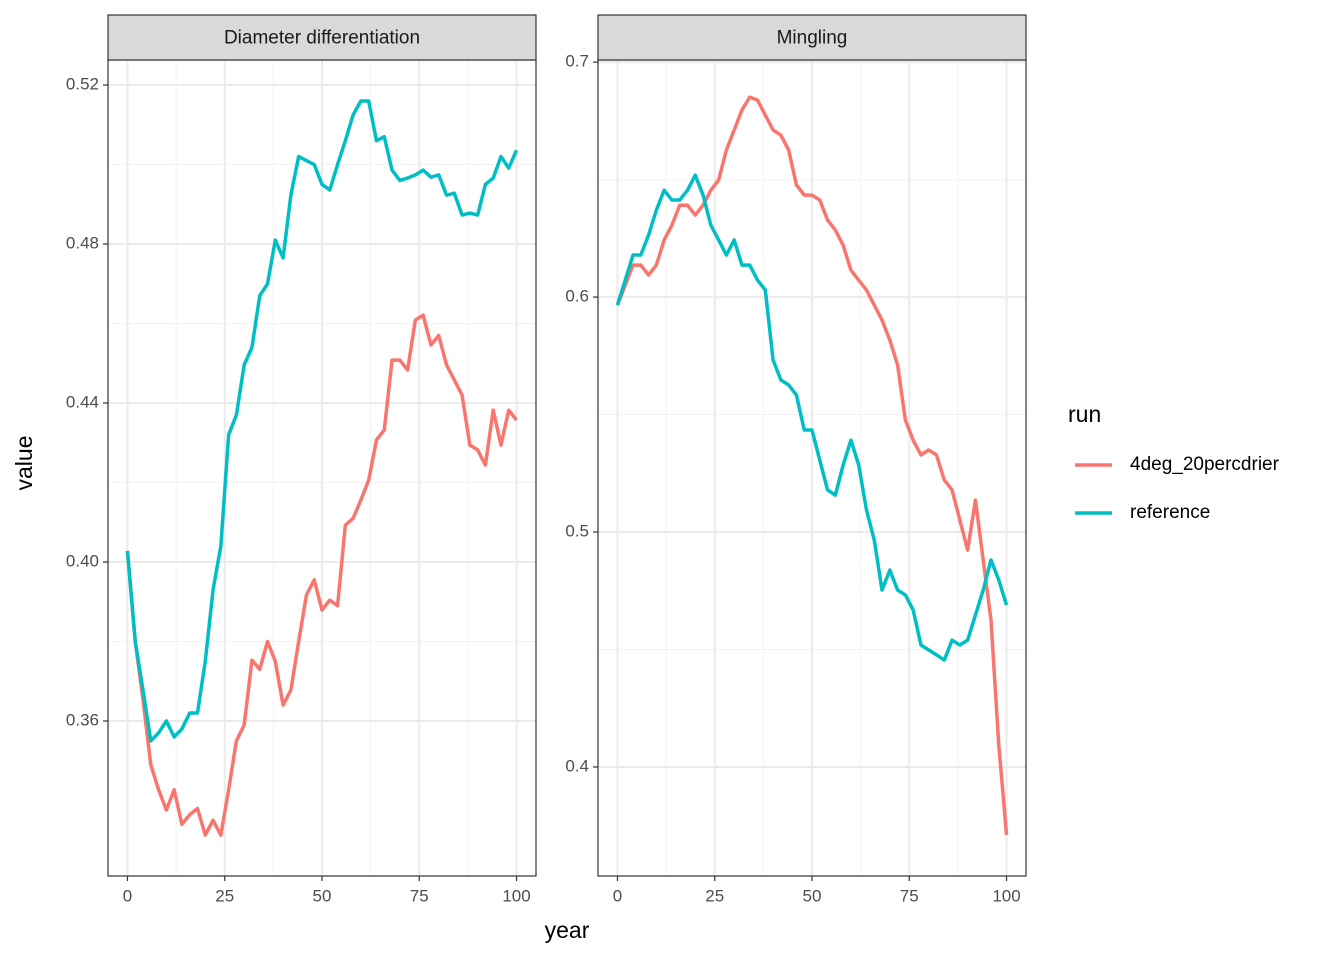 Image resolution: width=1344 pixels, height=960 pixels. Describe the element at coordinates (82, 243) in the screenshot. I see `y-tick-label: 0.48` at that location.